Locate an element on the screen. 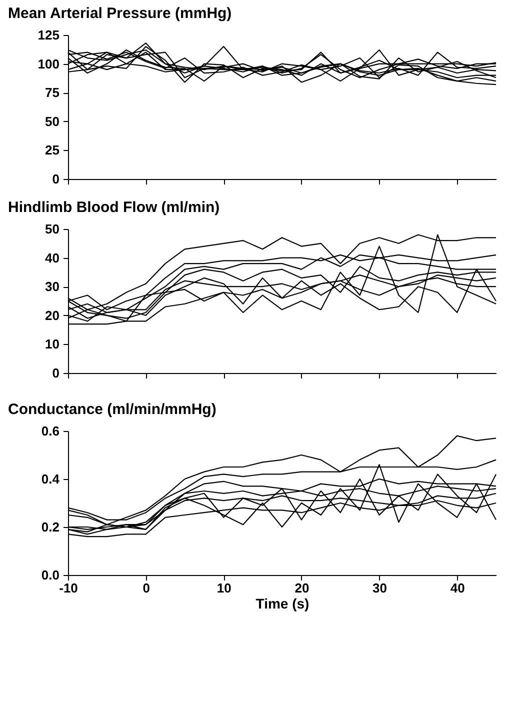  y-tick-label: 75 is located at coordinates (52, 92).